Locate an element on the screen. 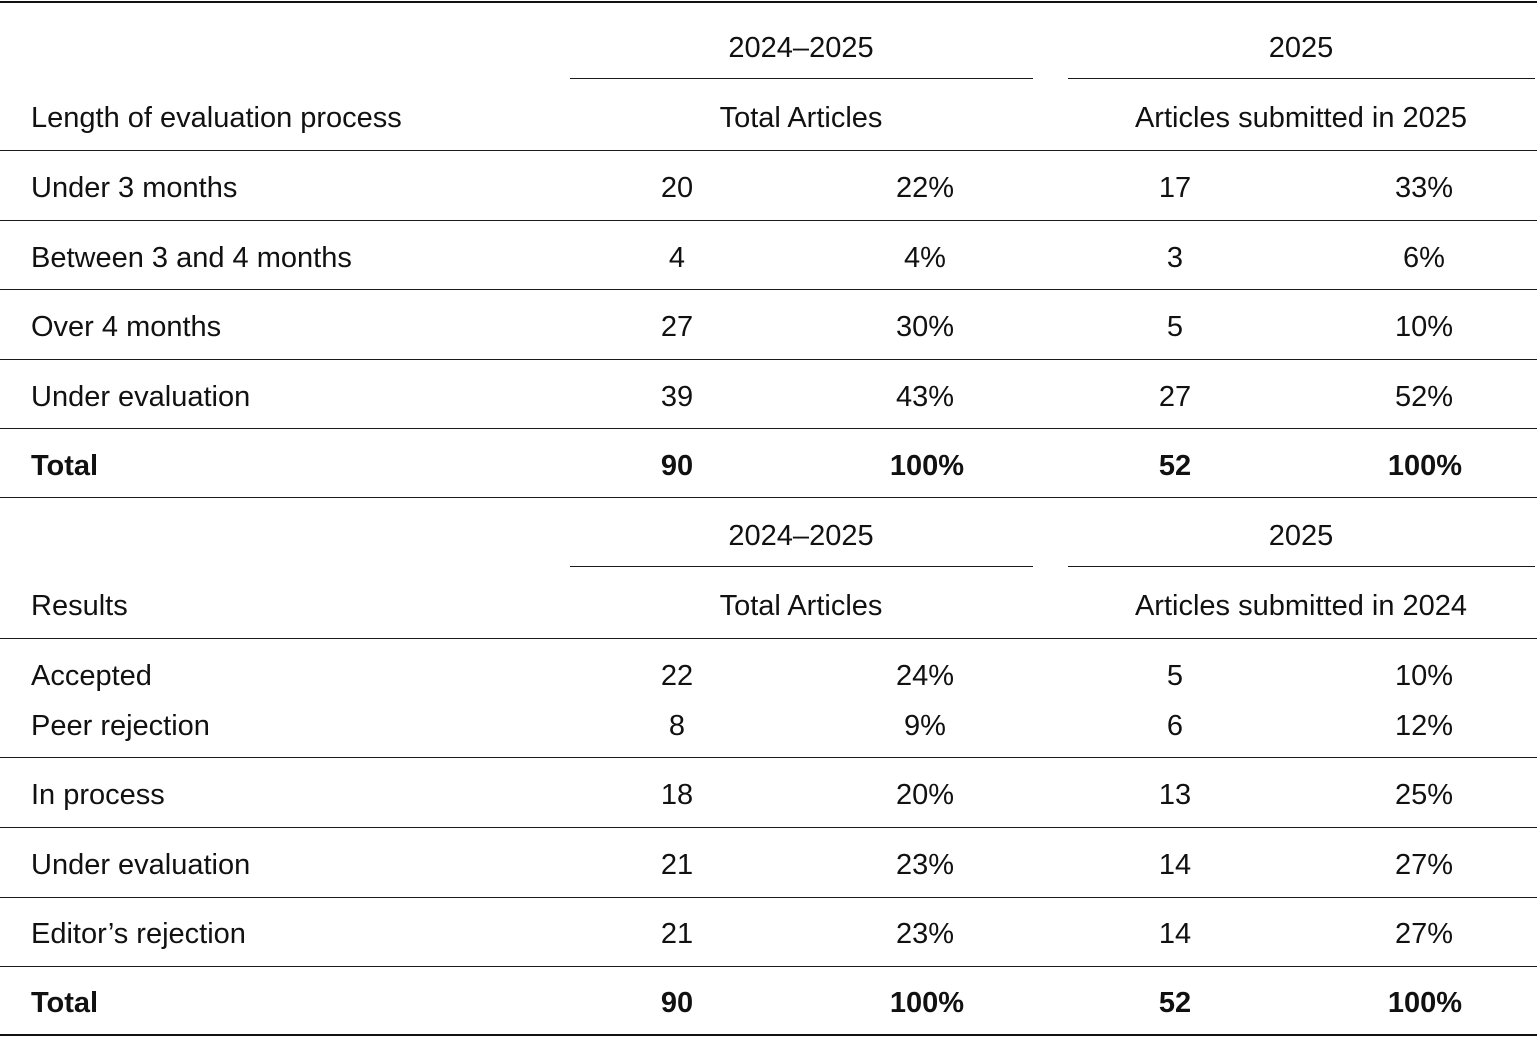 This screenshot has width=1537, height=1037. cell-count-b: 6 is located at coordinates (1175, 726).